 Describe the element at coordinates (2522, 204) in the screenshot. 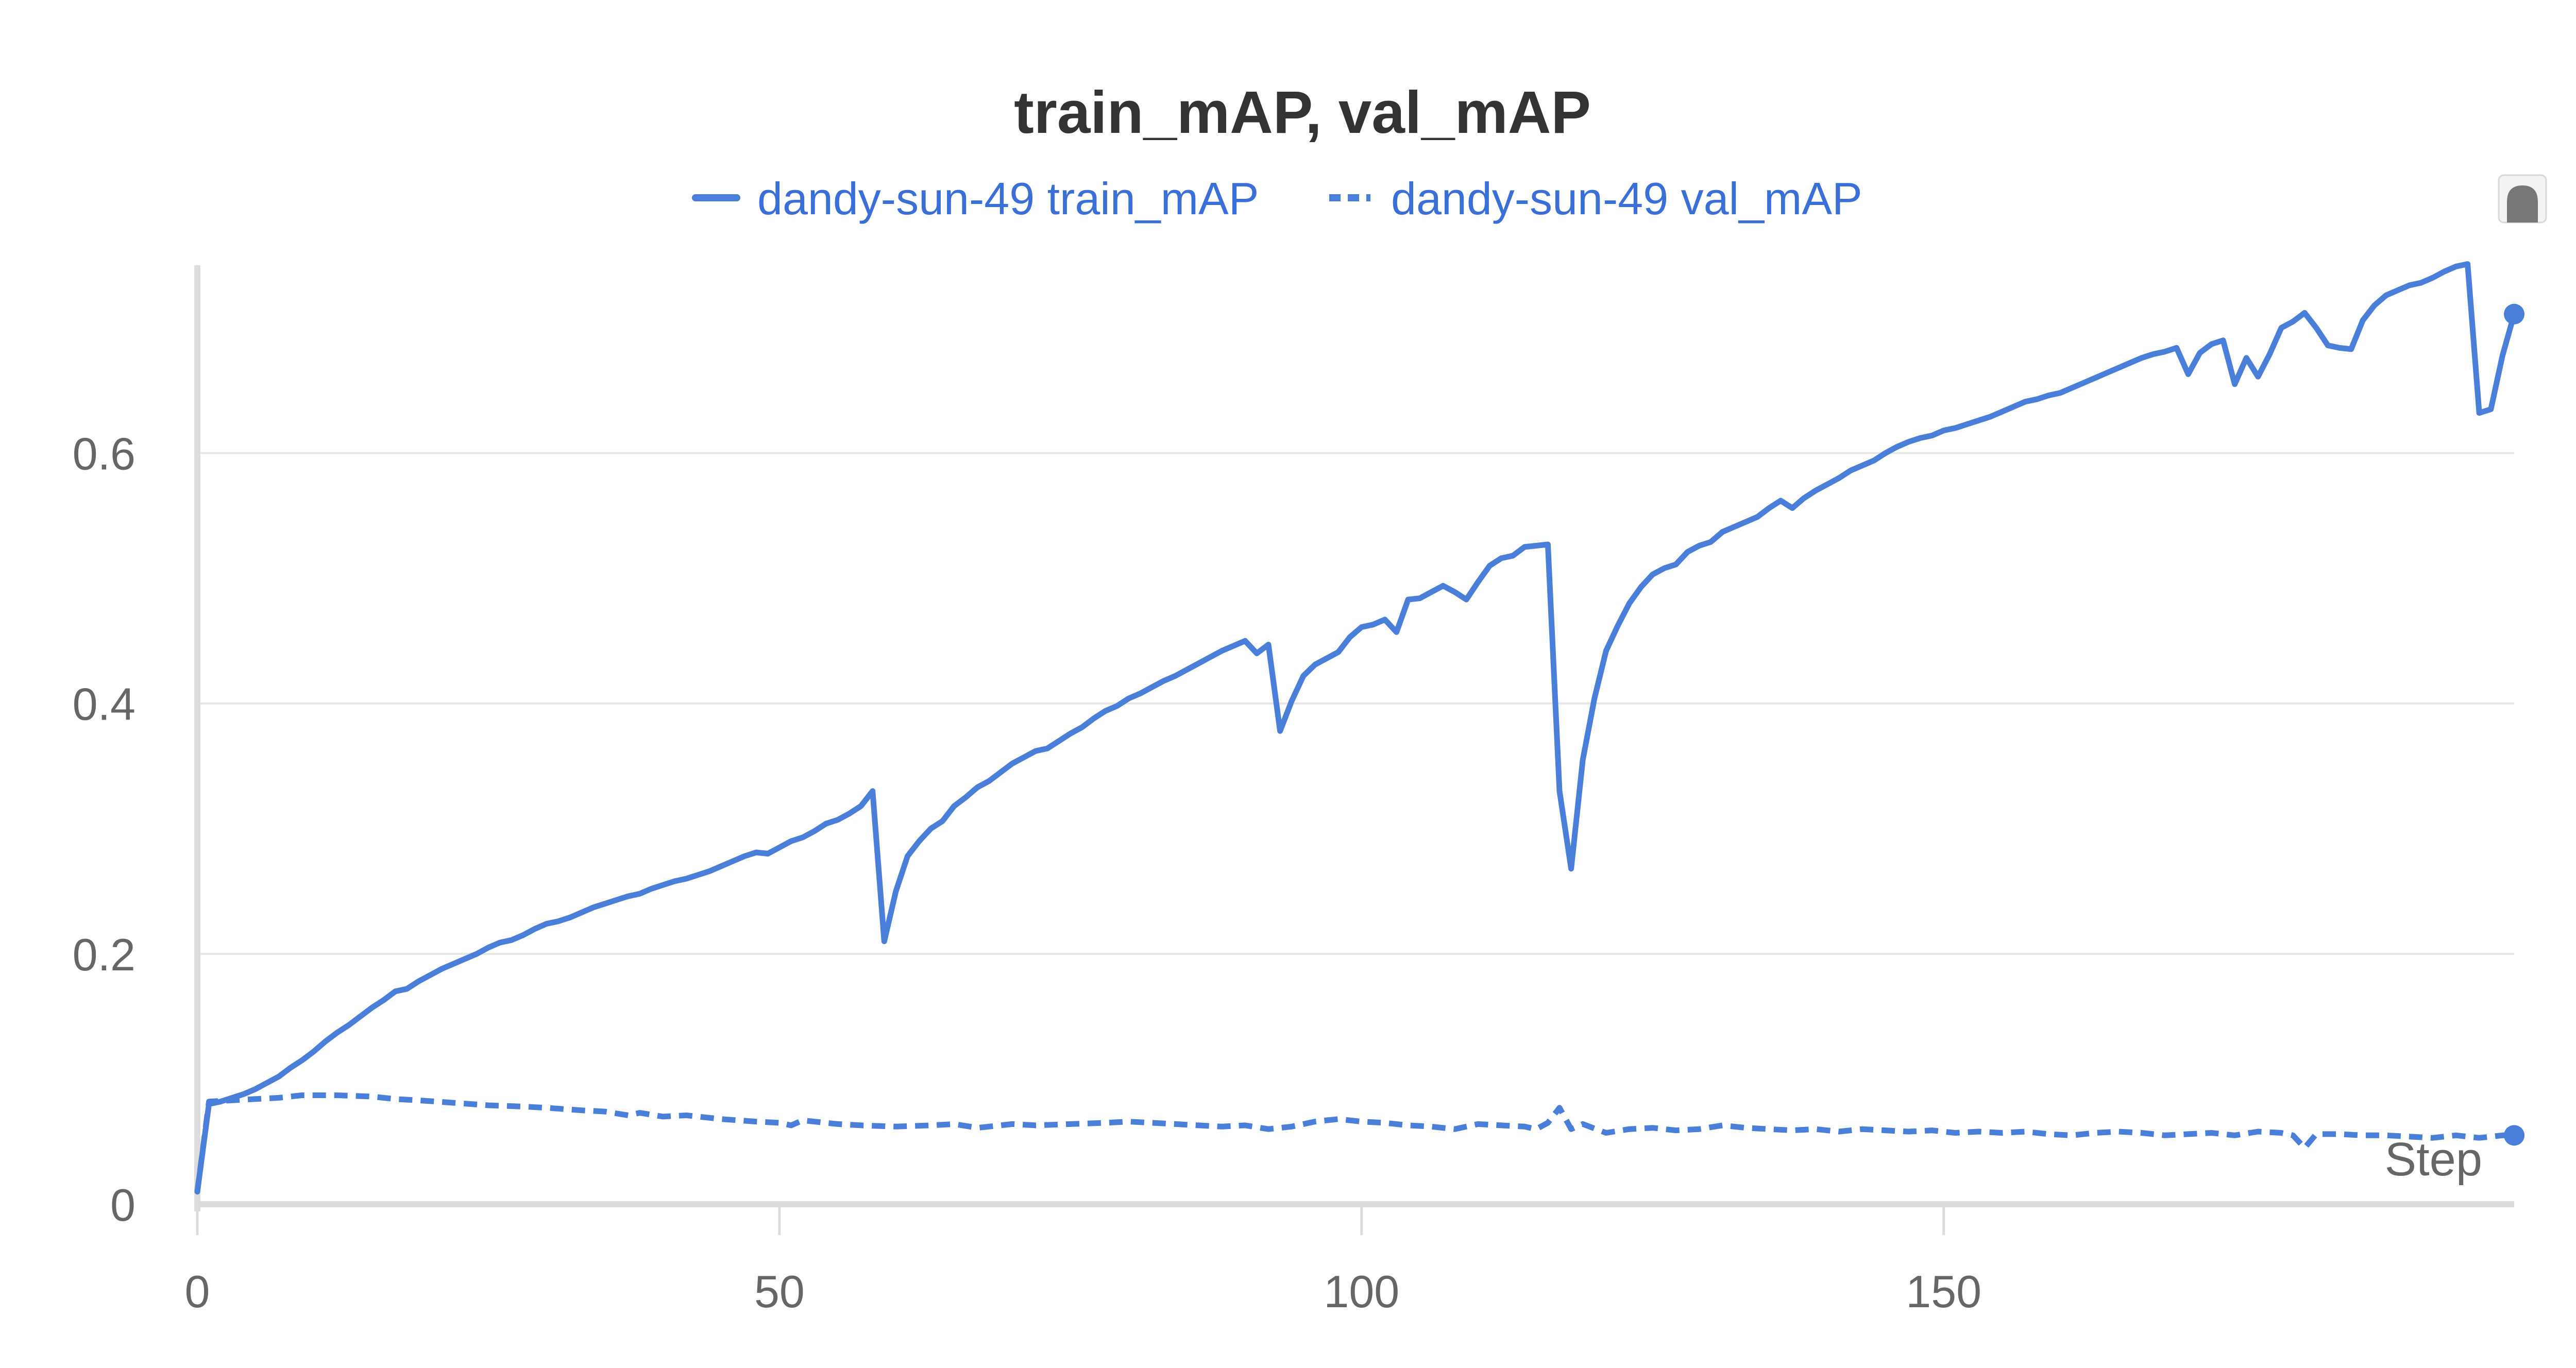

I see `panel-menu-glyph` at that location.